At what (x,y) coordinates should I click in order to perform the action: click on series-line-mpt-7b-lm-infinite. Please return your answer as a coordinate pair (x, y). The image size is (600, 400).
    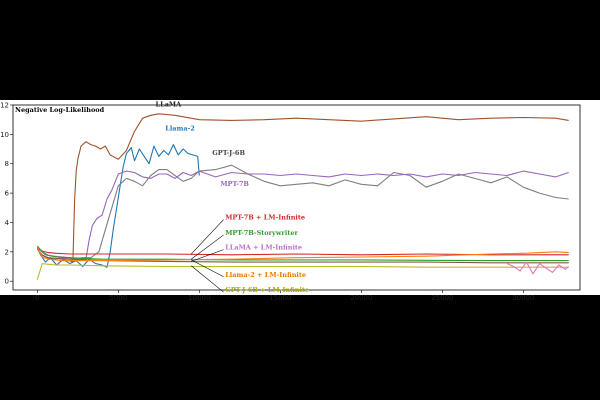
    Looking at the image, I should click on (302, 251).